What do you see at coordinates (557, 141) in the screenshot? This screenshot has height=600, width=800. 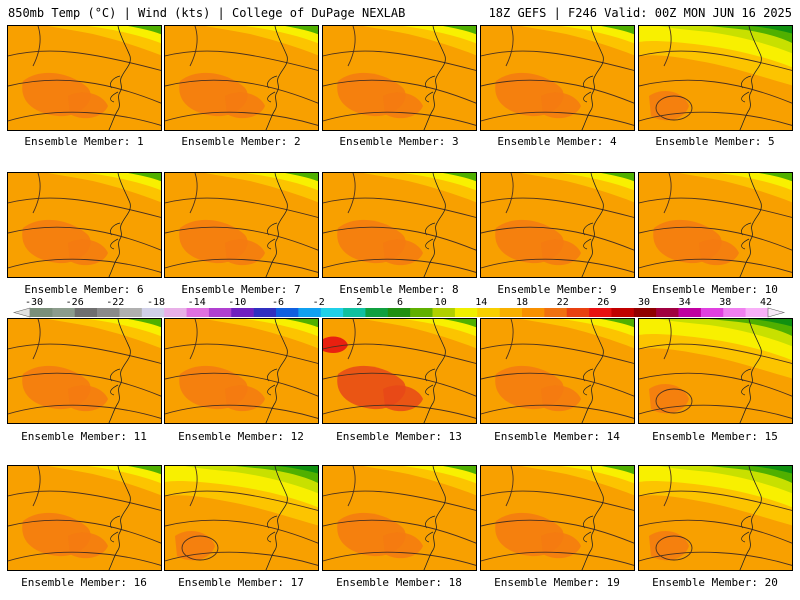 I see `ensemble-member-label: Ensemble Member: 4` at bounding box center [557, 141].